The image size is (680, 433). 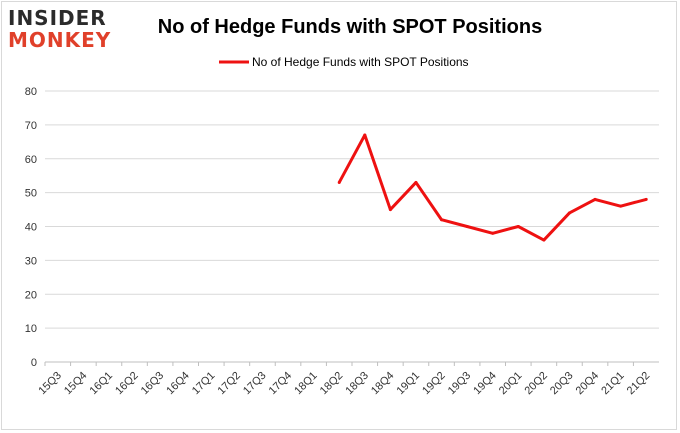 What do you see at coordinates (76, 384) in the screenshot?
I see `x-tick-label: 15Q4` at bounding box center [76, 384].